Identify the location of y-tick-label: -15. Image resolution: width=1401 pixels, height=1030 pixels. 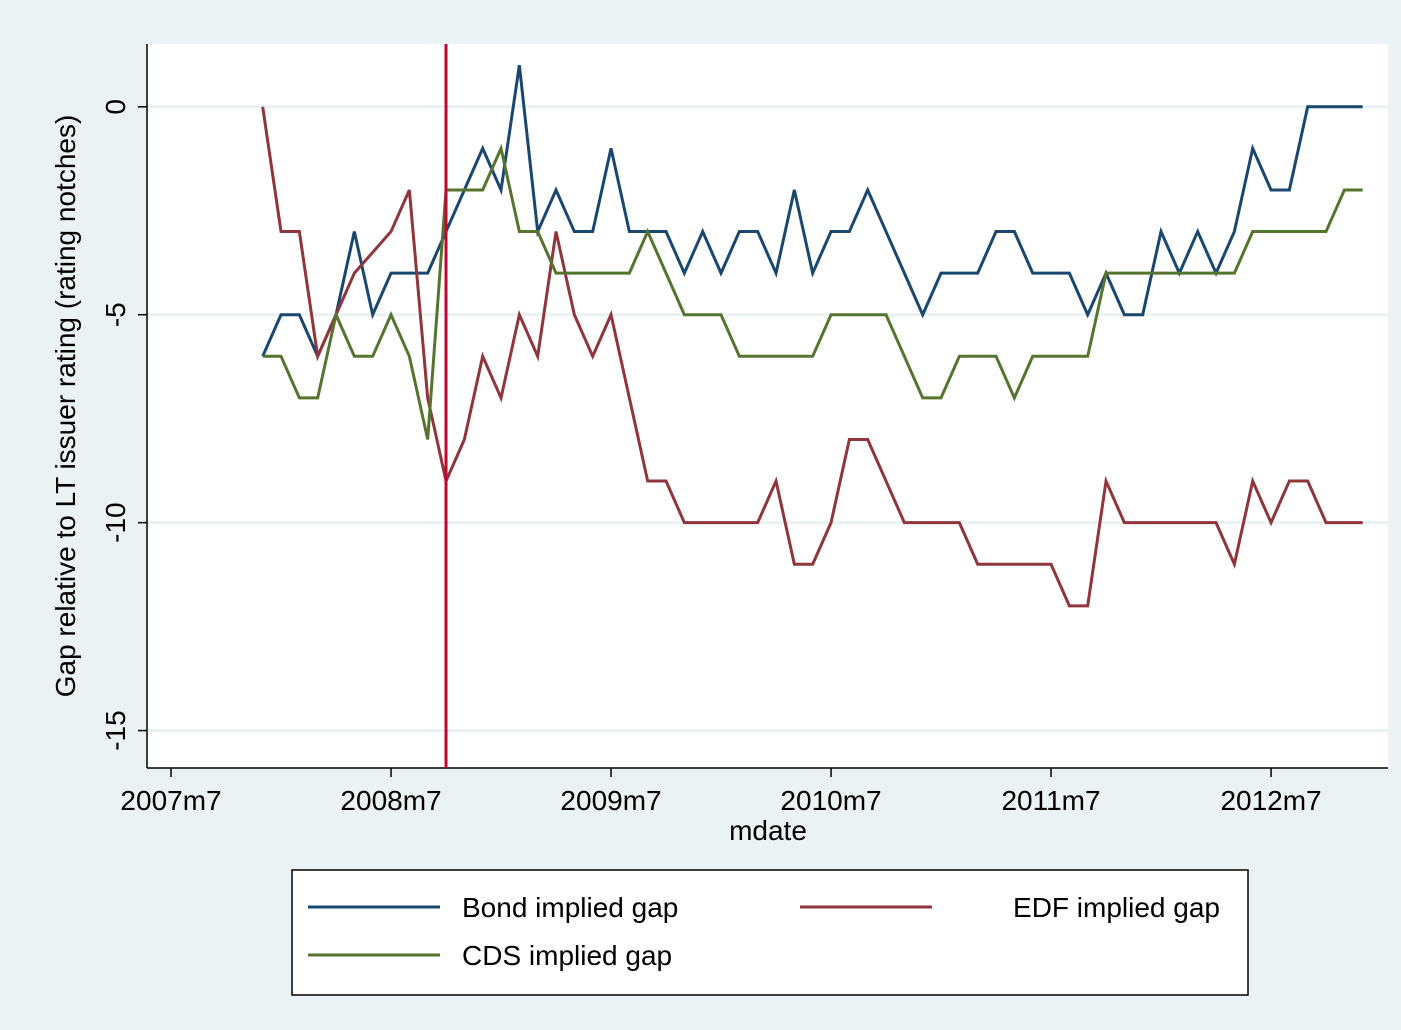
(115, 730).